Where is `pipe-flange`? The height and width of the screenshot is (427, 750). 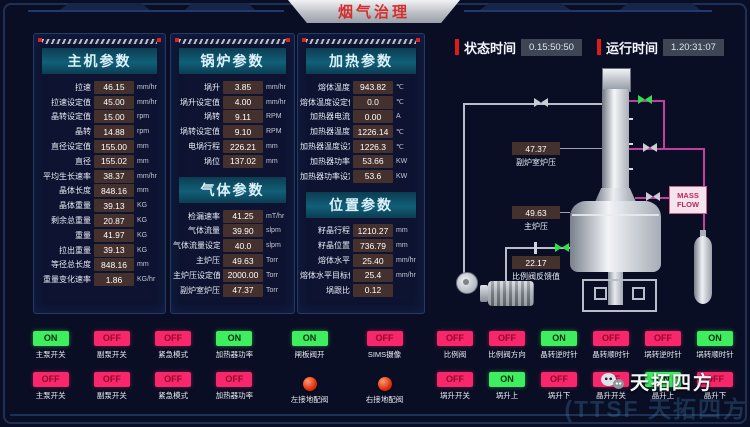 pipe-flange is located at coordinates (535, 248).